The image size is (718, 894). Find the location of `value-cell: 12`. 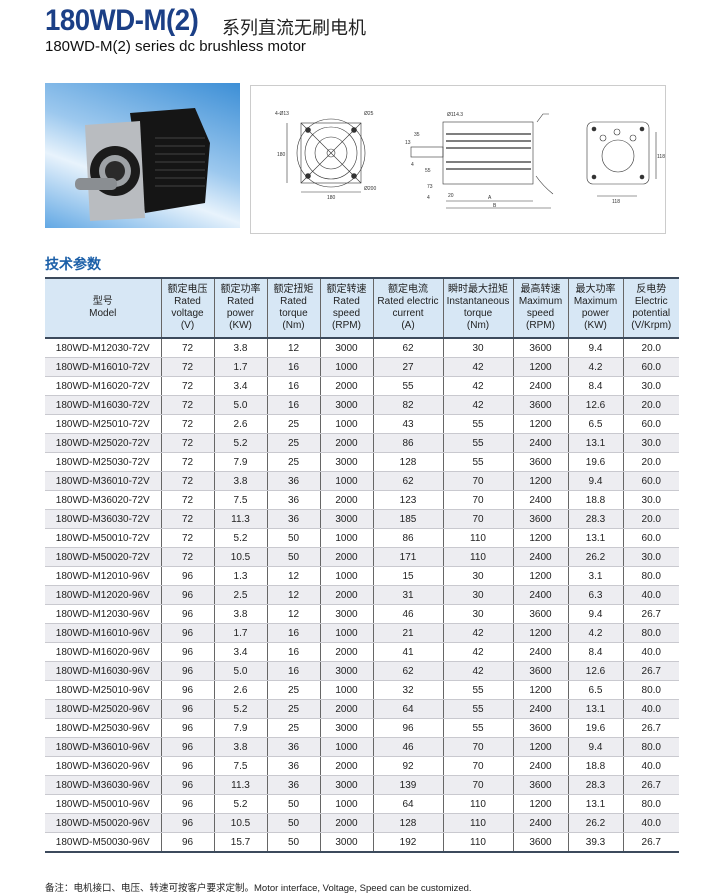

value-cell: 12 is located at coordinates (293, 595).